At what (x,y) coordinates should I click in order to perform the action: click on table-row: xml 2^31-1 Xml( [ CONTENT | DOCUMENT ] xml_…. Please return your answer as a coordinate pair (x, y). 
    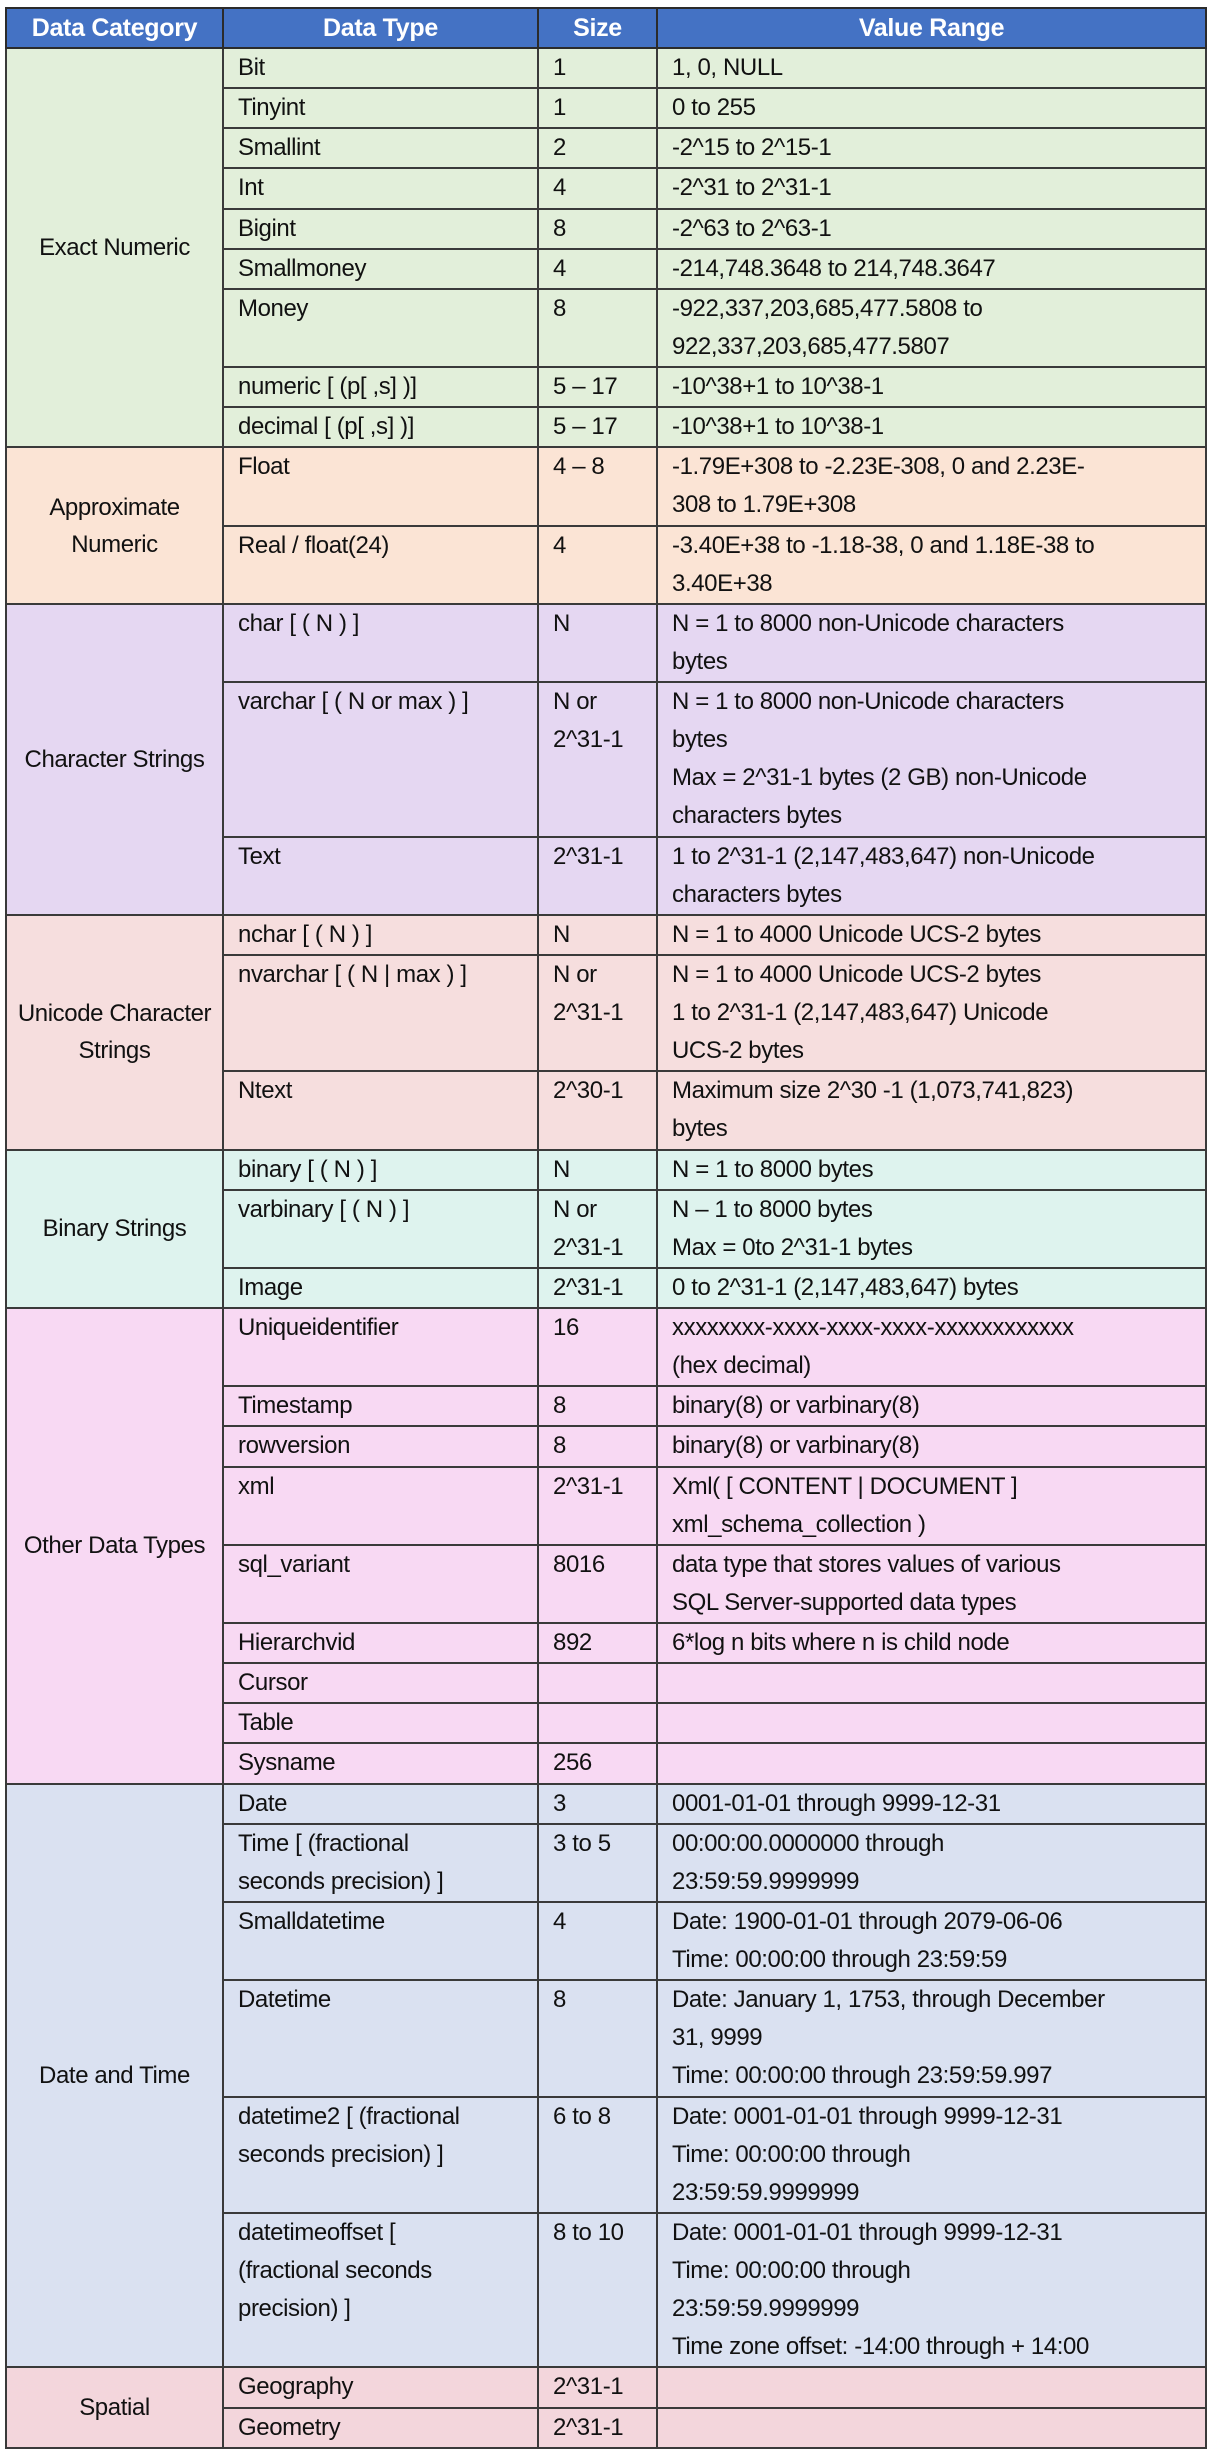
    Looking at the image, I should click on (606, 1505).